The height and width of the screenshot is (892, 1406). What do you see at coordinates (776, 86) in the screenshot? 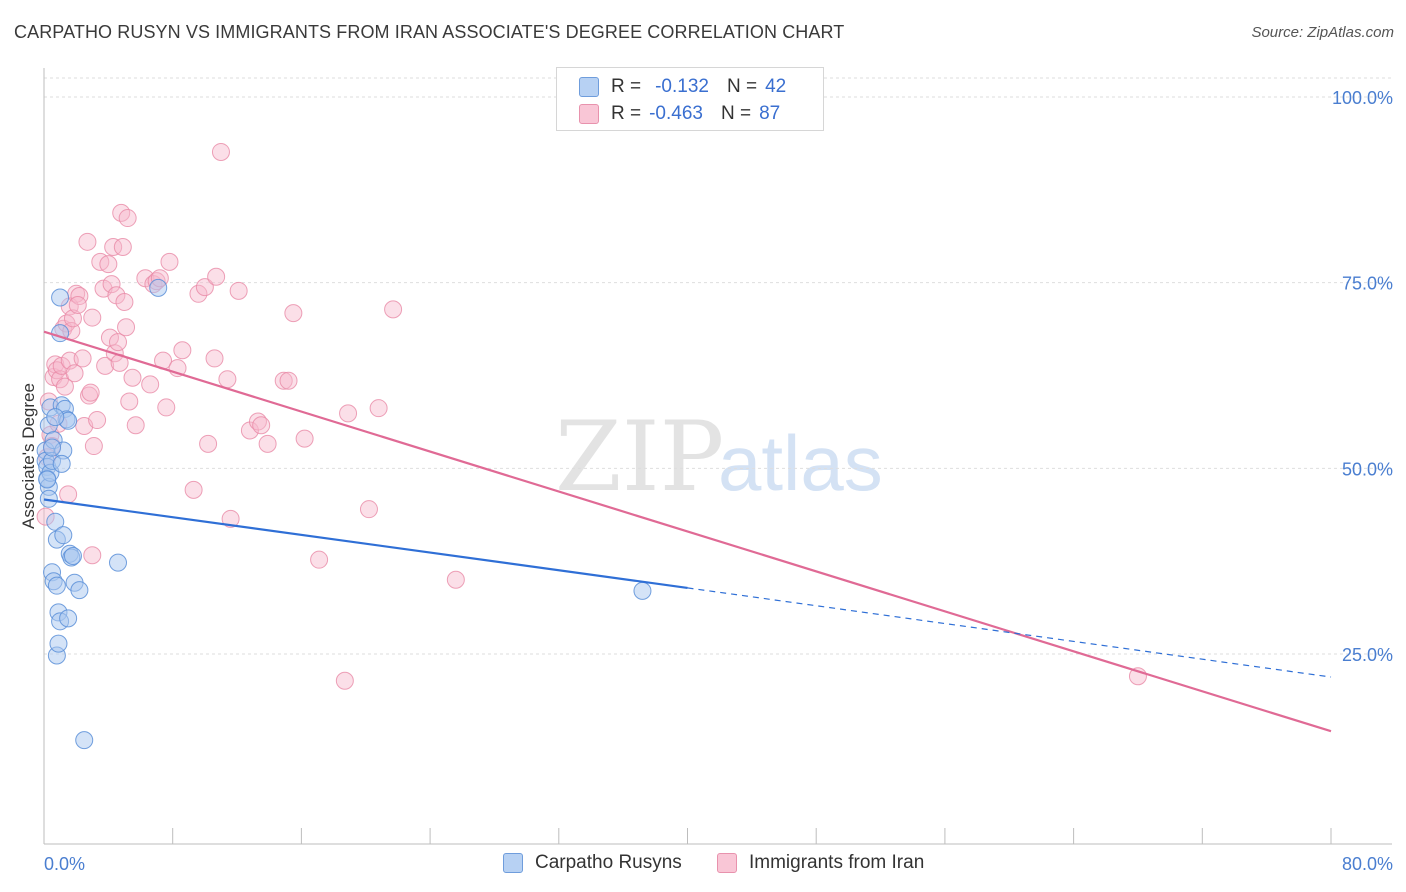
I see `legend-n-value: 42` at bounding box center [776, 86].